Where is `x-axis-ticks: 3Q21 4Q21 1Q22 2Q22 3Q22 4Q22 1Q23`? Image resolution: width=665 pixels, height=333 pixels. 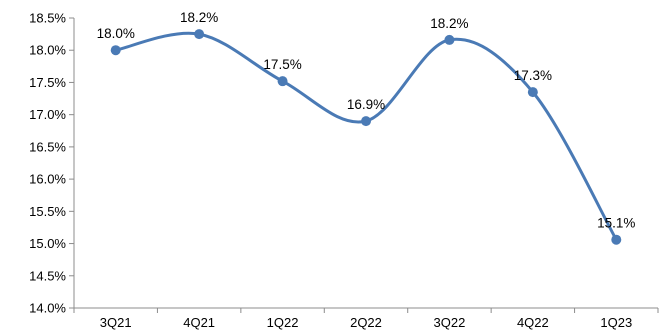 x-axis-ticks: 3Q21 4Q21 1Q22 2Q22 3Q22 4Q22 1Q23 is located at coordinates (366, 319).